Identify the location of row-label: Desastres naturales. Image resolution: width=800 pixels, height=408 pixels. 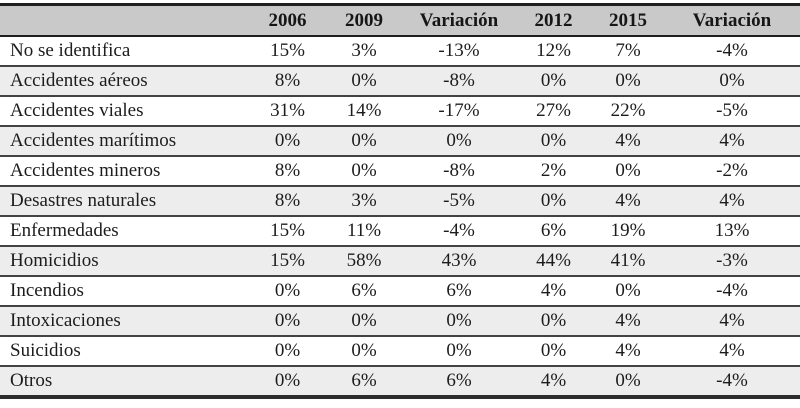
(125, 201).